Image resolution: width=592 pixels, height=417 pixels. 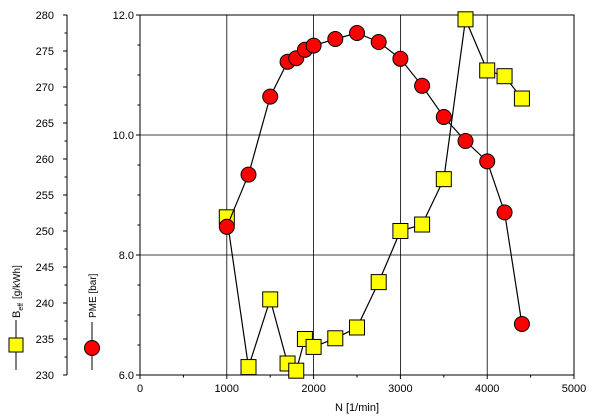 I want to click on pme-tick-label: 8.0, so click(x=126, y=256).